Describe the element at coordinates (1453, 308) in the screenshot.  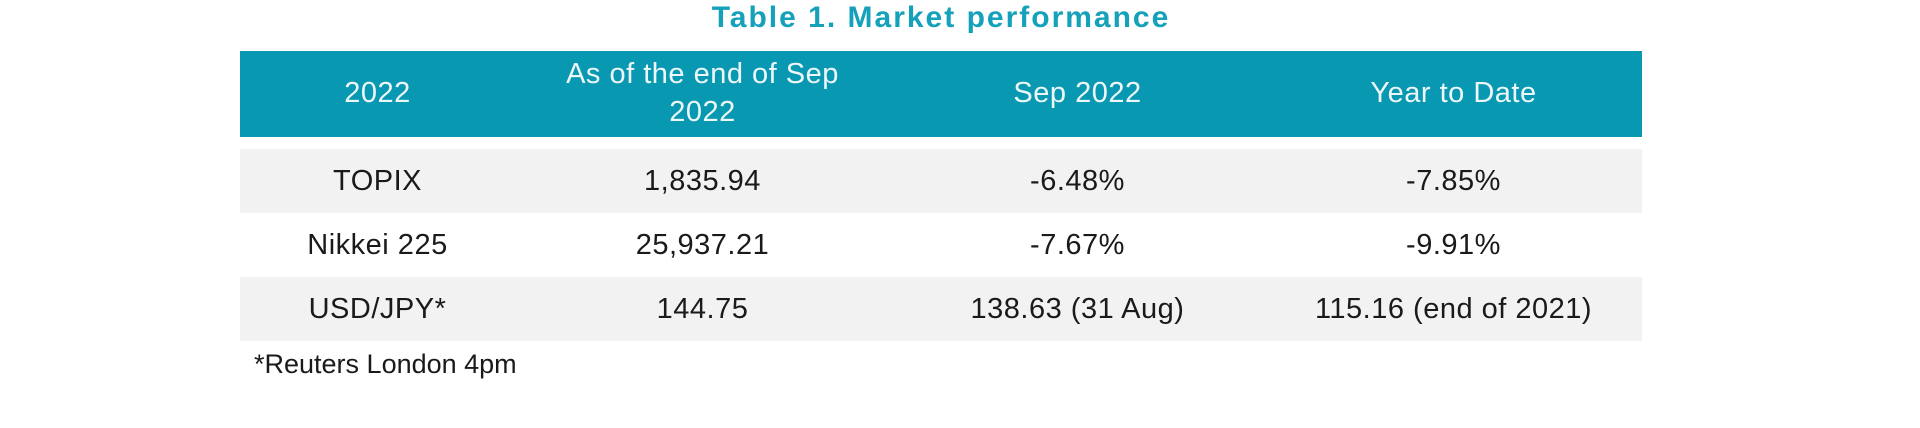
I see `cell-year-to-date-value: 115.16 (end of 2021)` at that location.